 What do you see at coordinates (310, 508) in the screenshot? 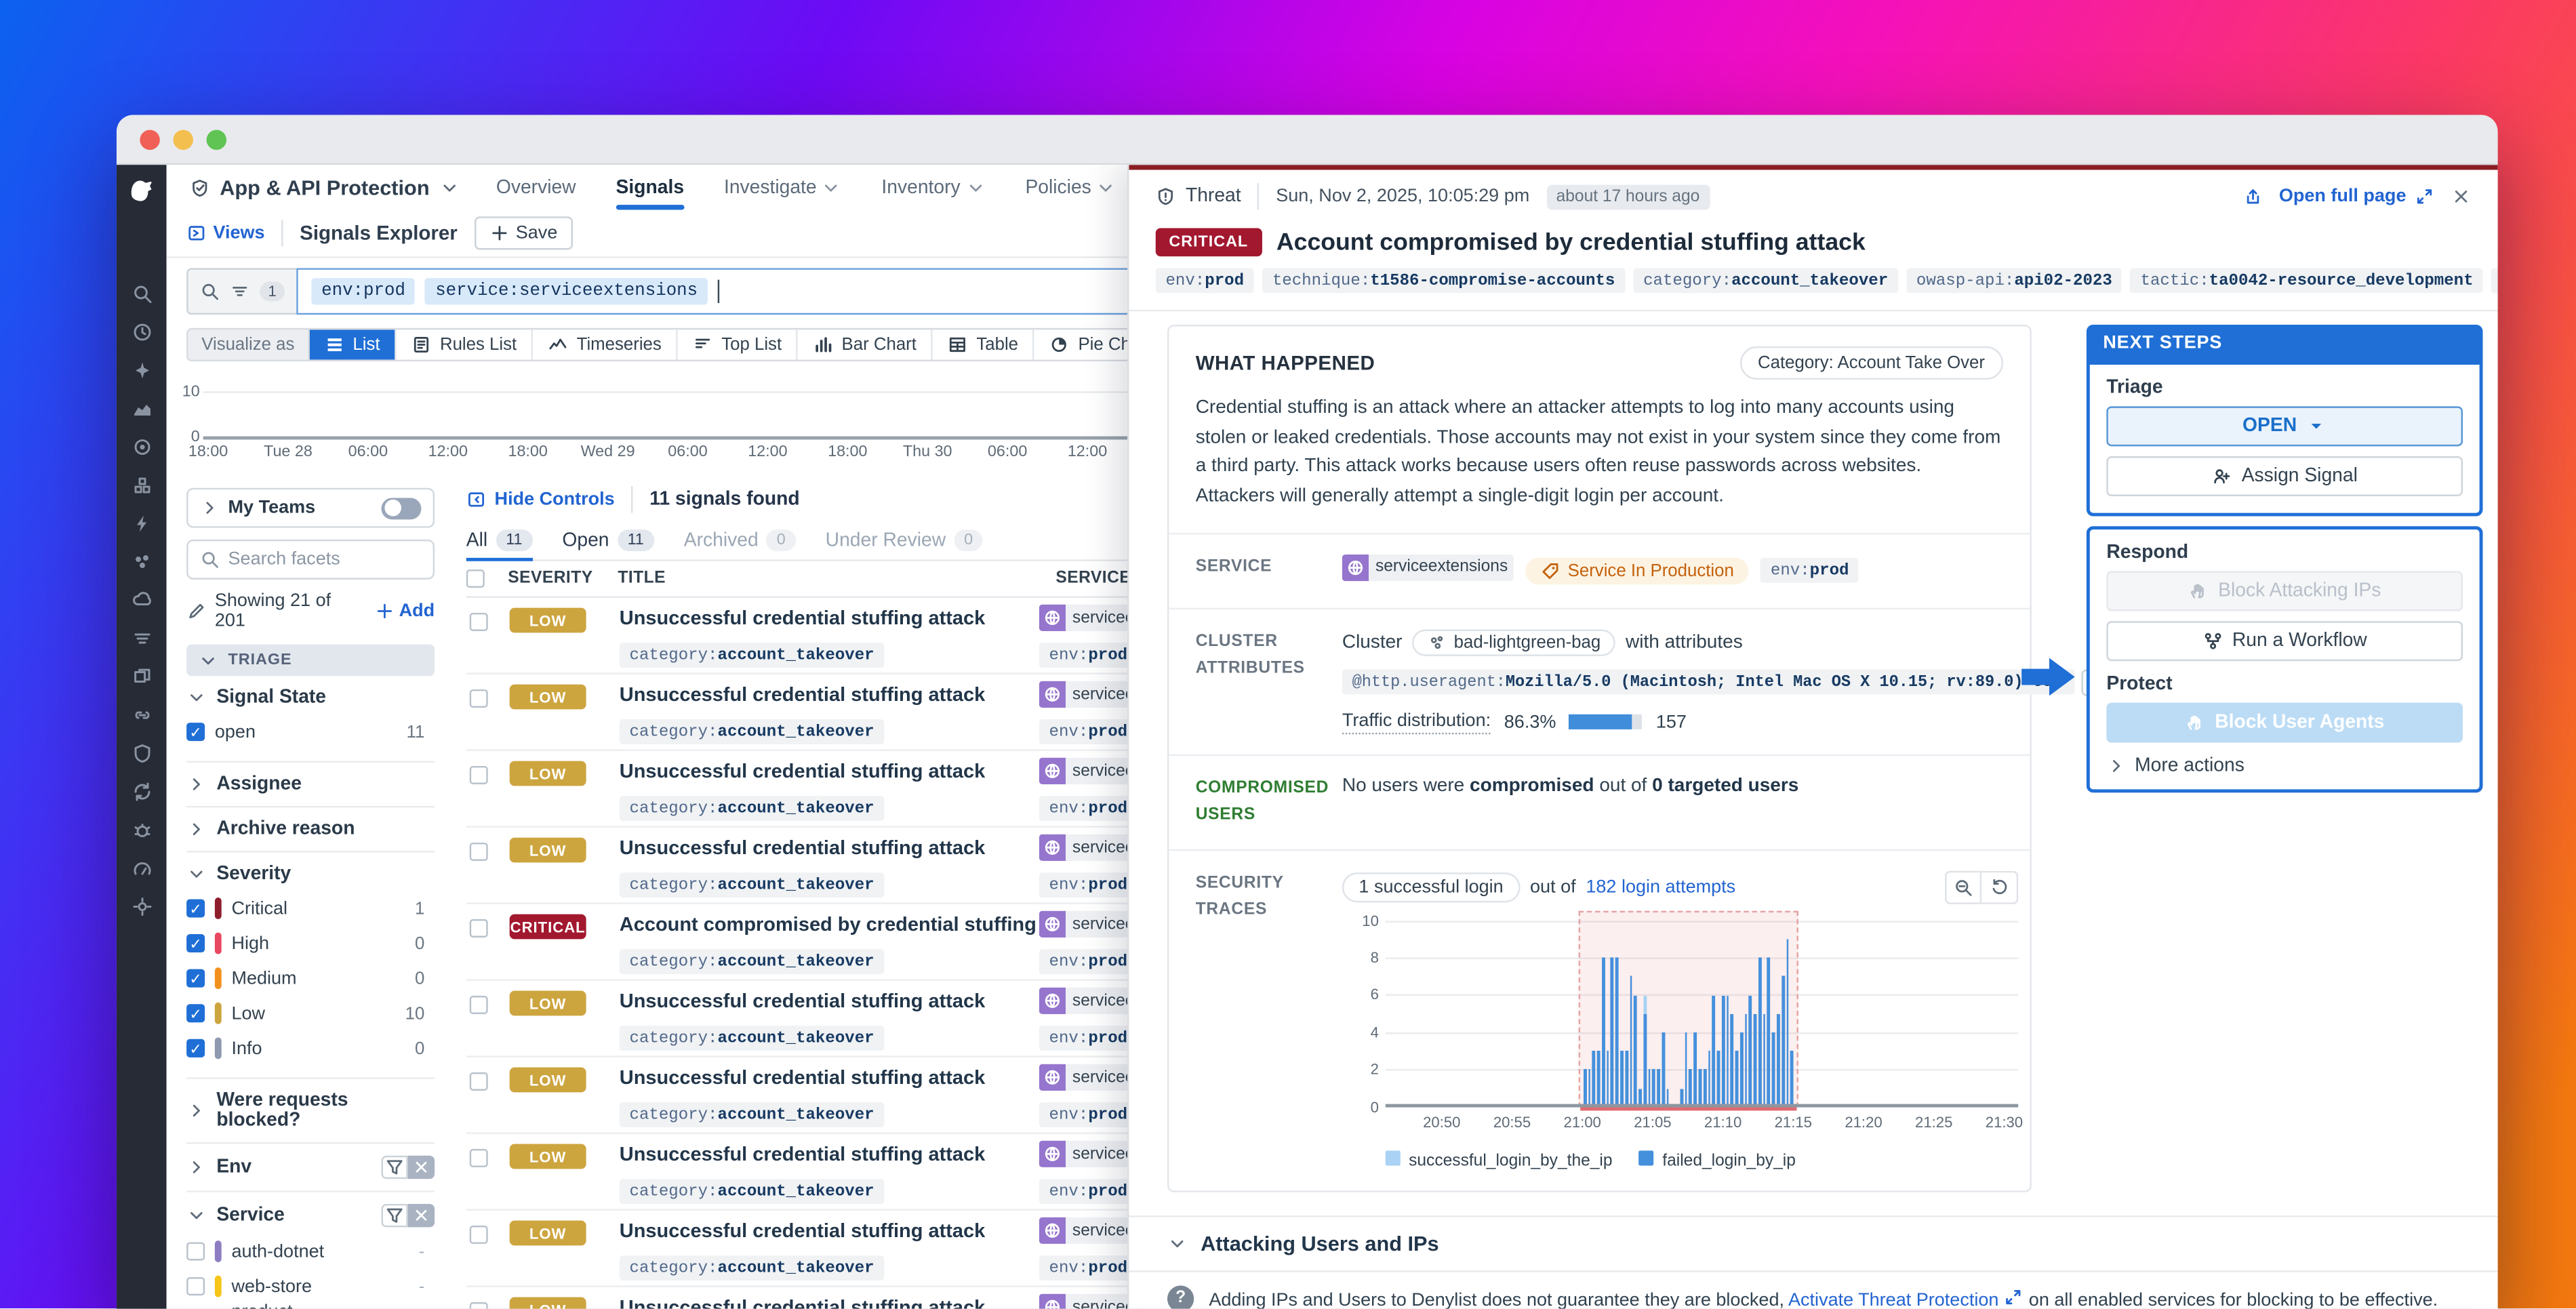
I see `my-teams-card: My Teams` at bounding box center [310, 508].